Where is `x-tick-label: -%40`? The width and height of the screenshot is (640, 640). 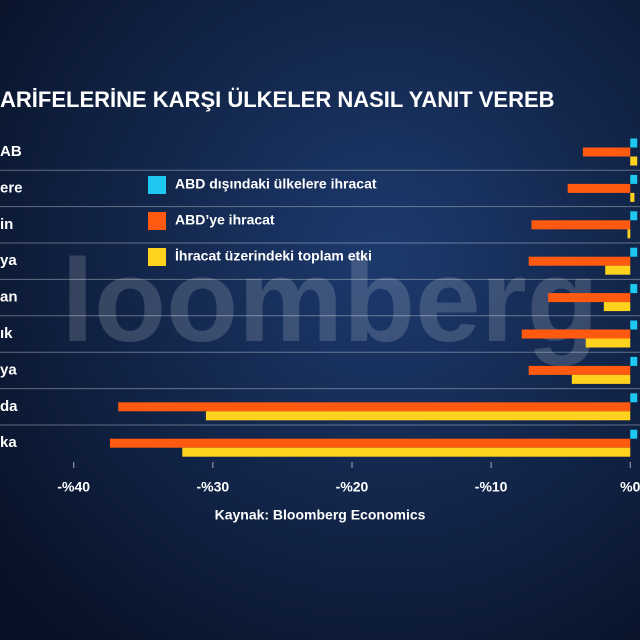
x-tick-label: -%40 is located at coordinates (73, 487).